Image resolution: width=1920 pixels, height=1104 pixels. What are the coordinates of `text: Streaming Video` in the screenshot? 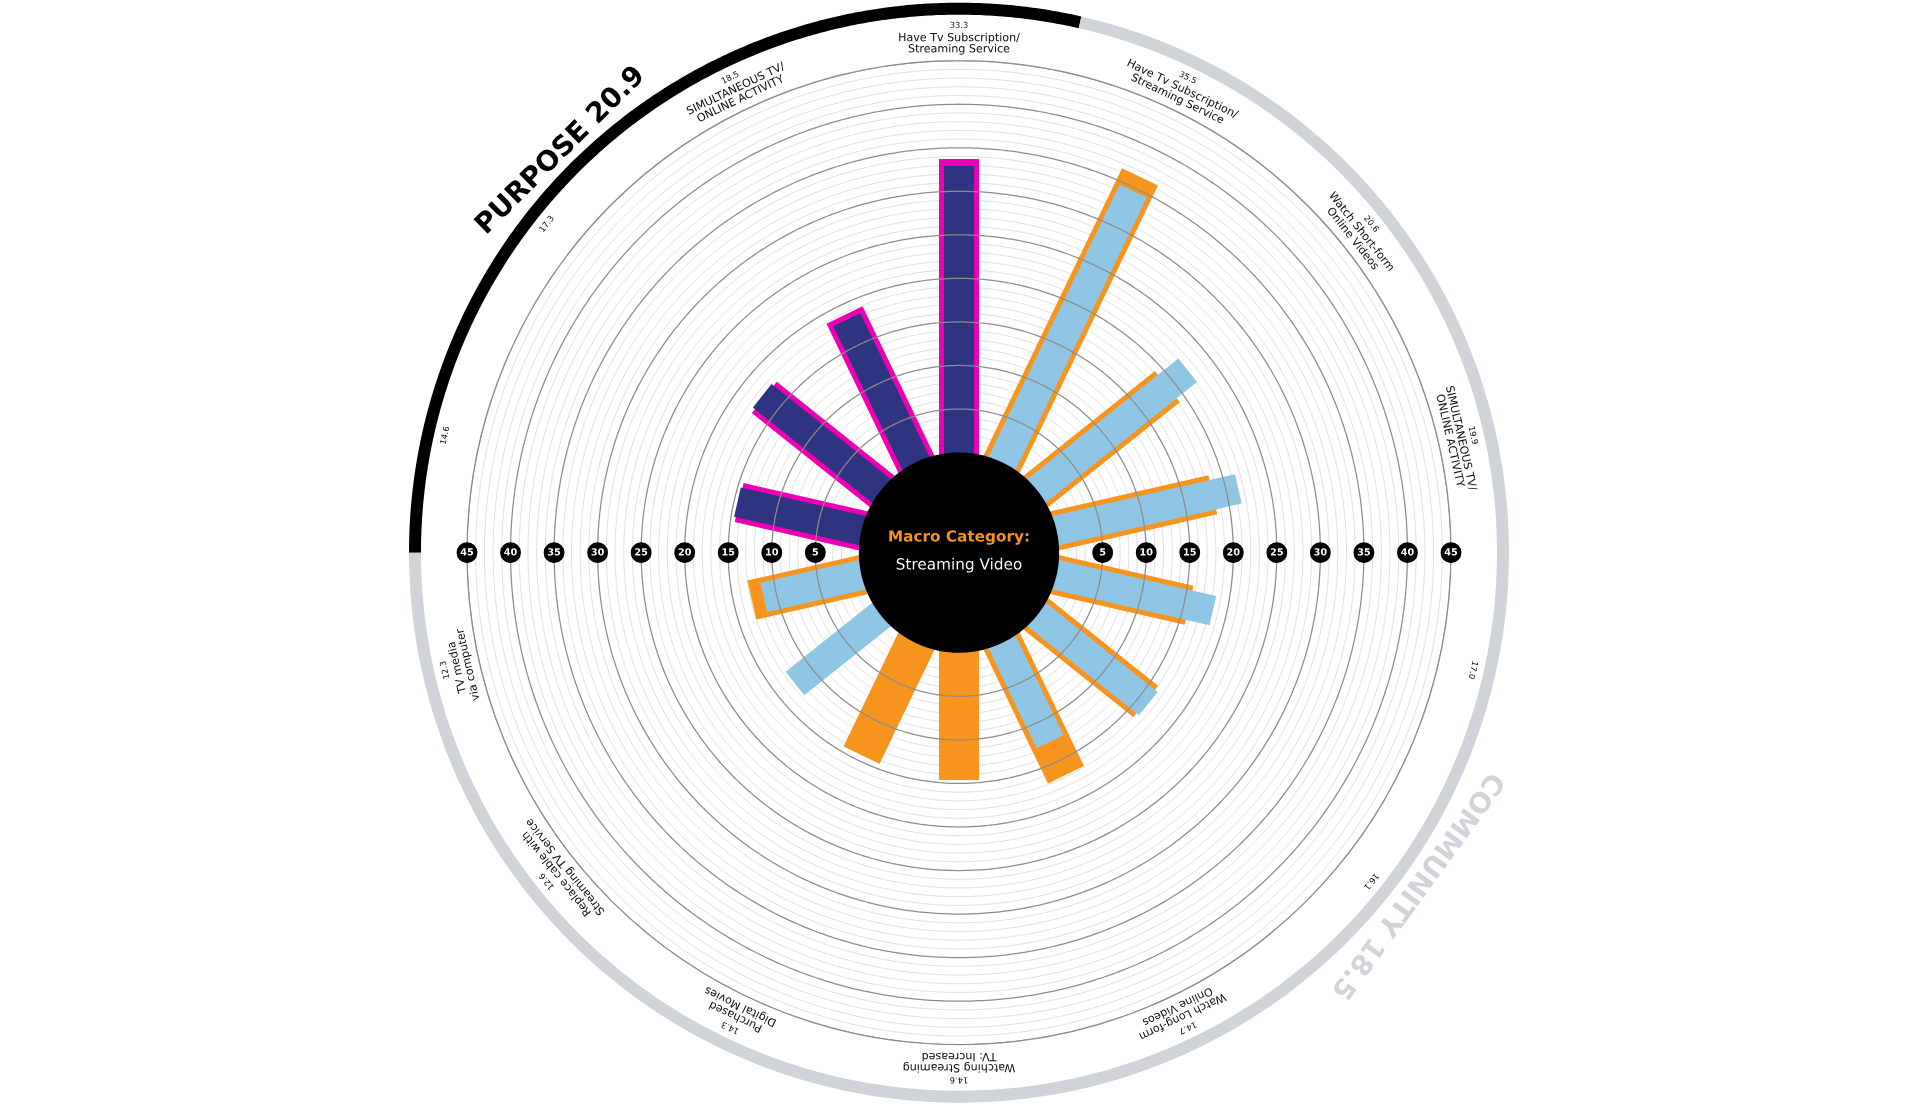 It's located at (959, 565).